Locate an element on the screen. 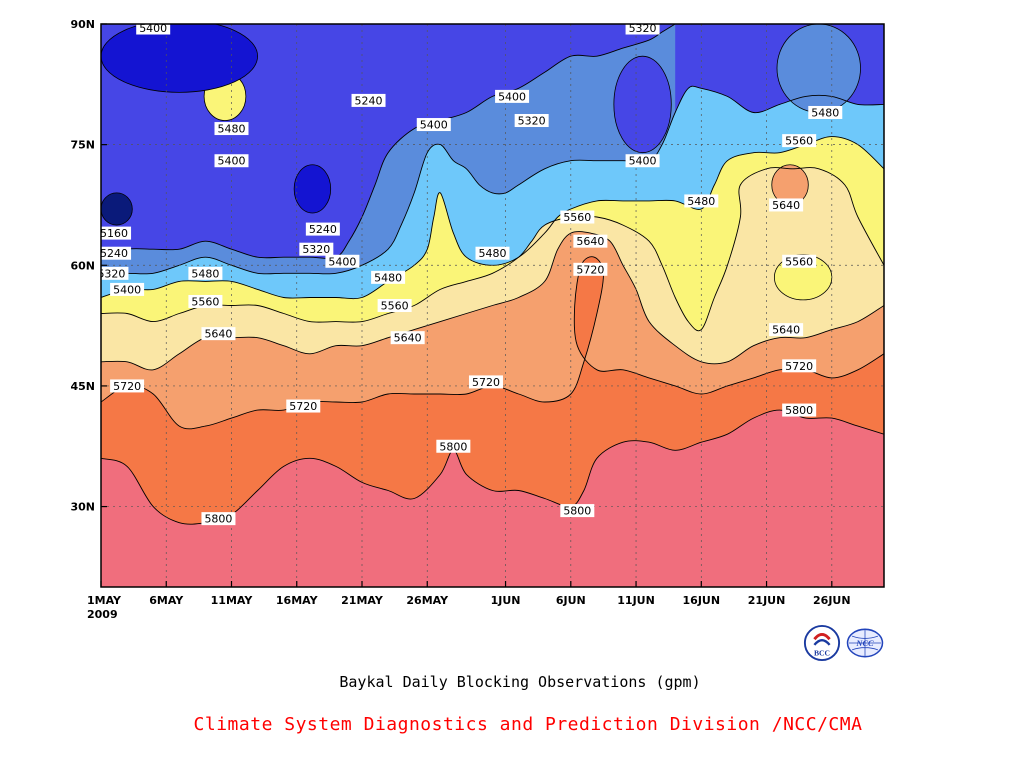  svg-text: NCC is located at coordinates (864, 643).